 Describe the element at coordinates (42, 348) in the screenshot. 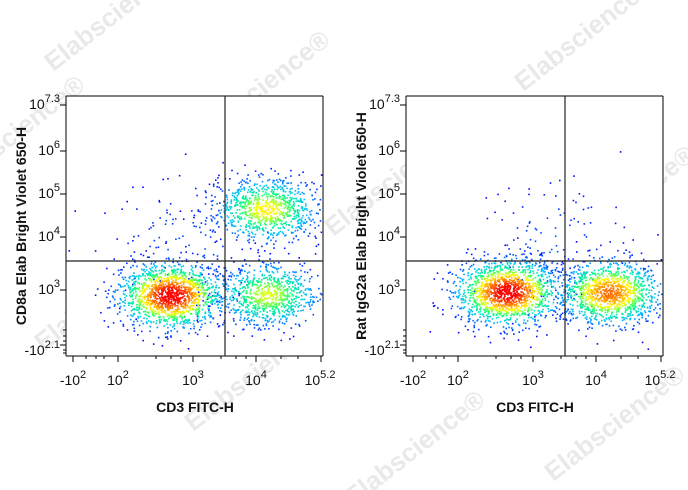

I see `y-tick-label: -102.1` at that location.